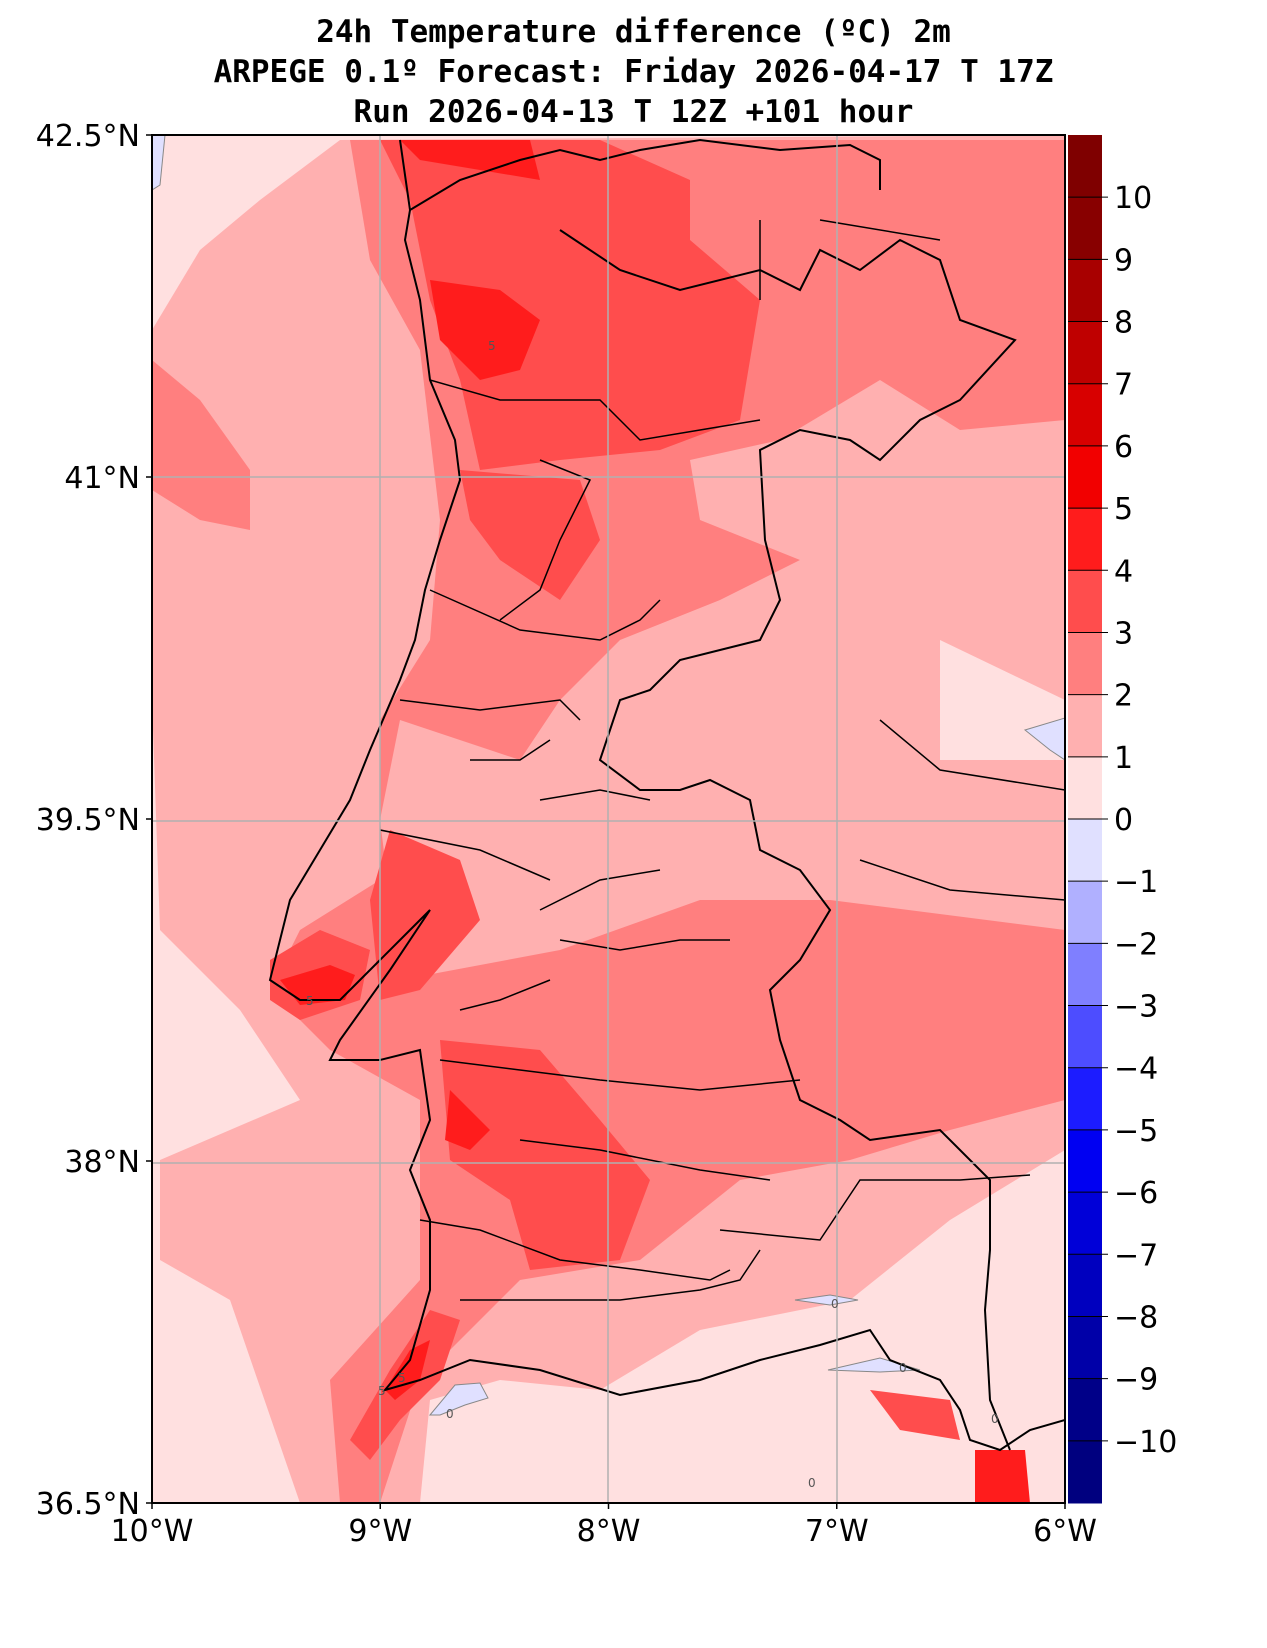  What do you see at coordinates (102, 1162) in the screenshot?
I see `y-tick-label: 38°N` at bounding box center [102, 1162].